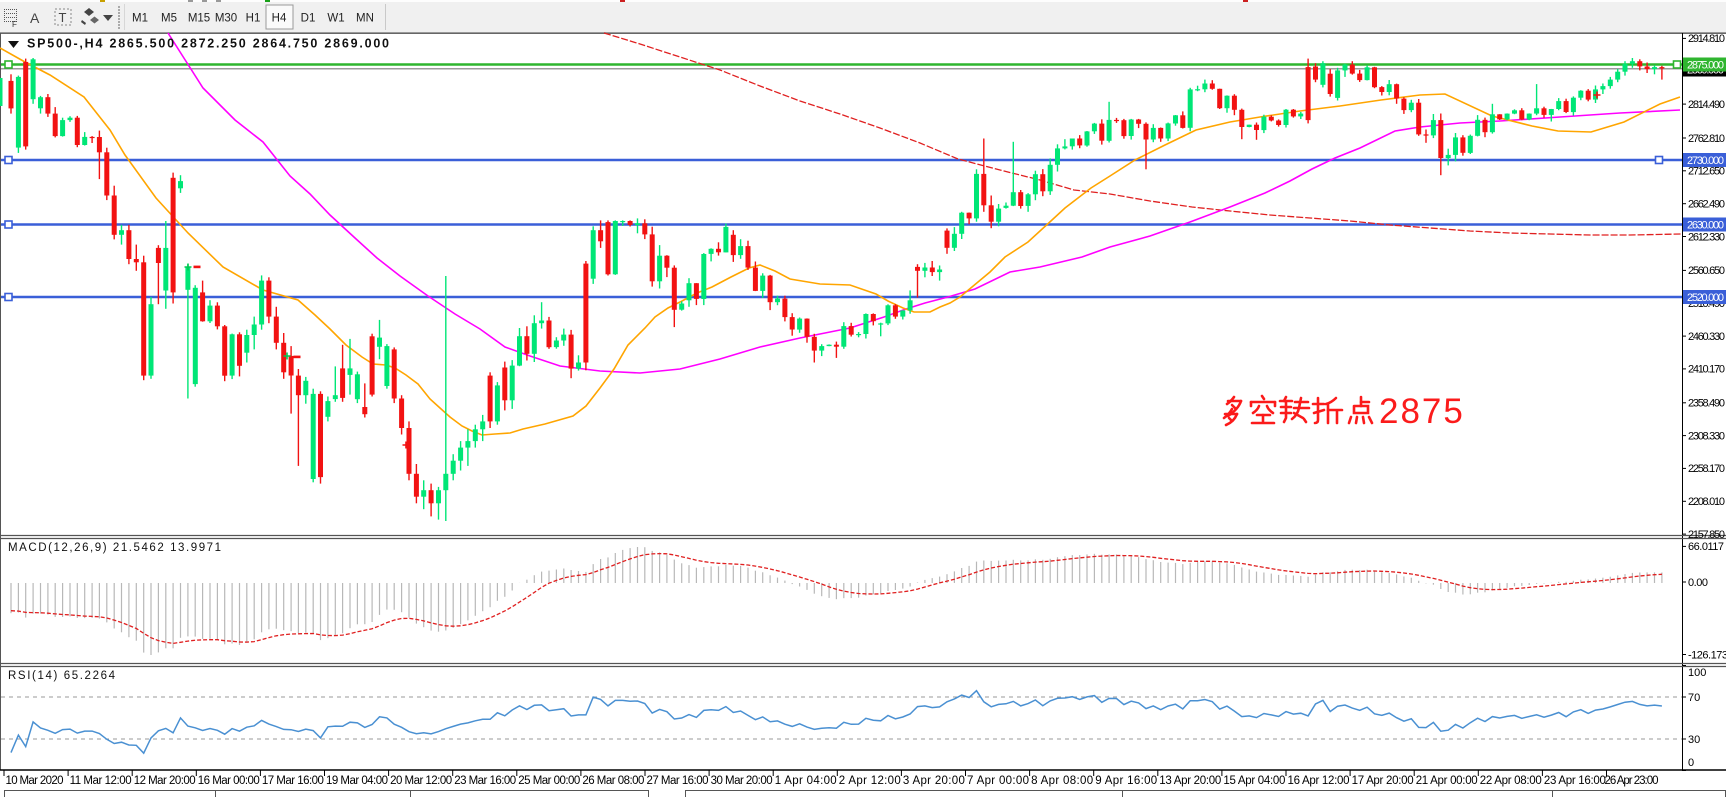  I want to click on svg-text: 70, so click(1694, 698).